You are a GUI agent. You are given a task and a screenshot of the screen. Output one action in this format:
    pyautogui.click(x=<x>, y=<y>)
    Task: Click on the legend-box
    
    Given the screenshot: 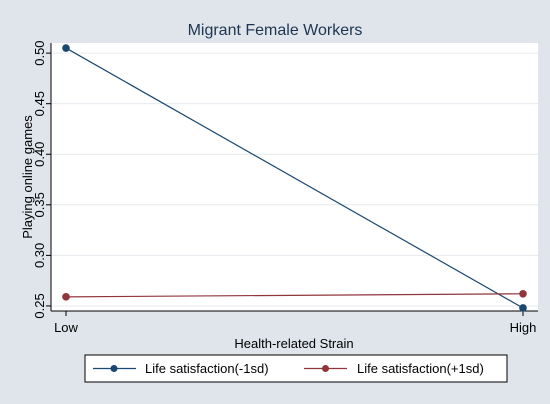 What is the action you would take?
    pyautogui.click(x=296, y=368)
    